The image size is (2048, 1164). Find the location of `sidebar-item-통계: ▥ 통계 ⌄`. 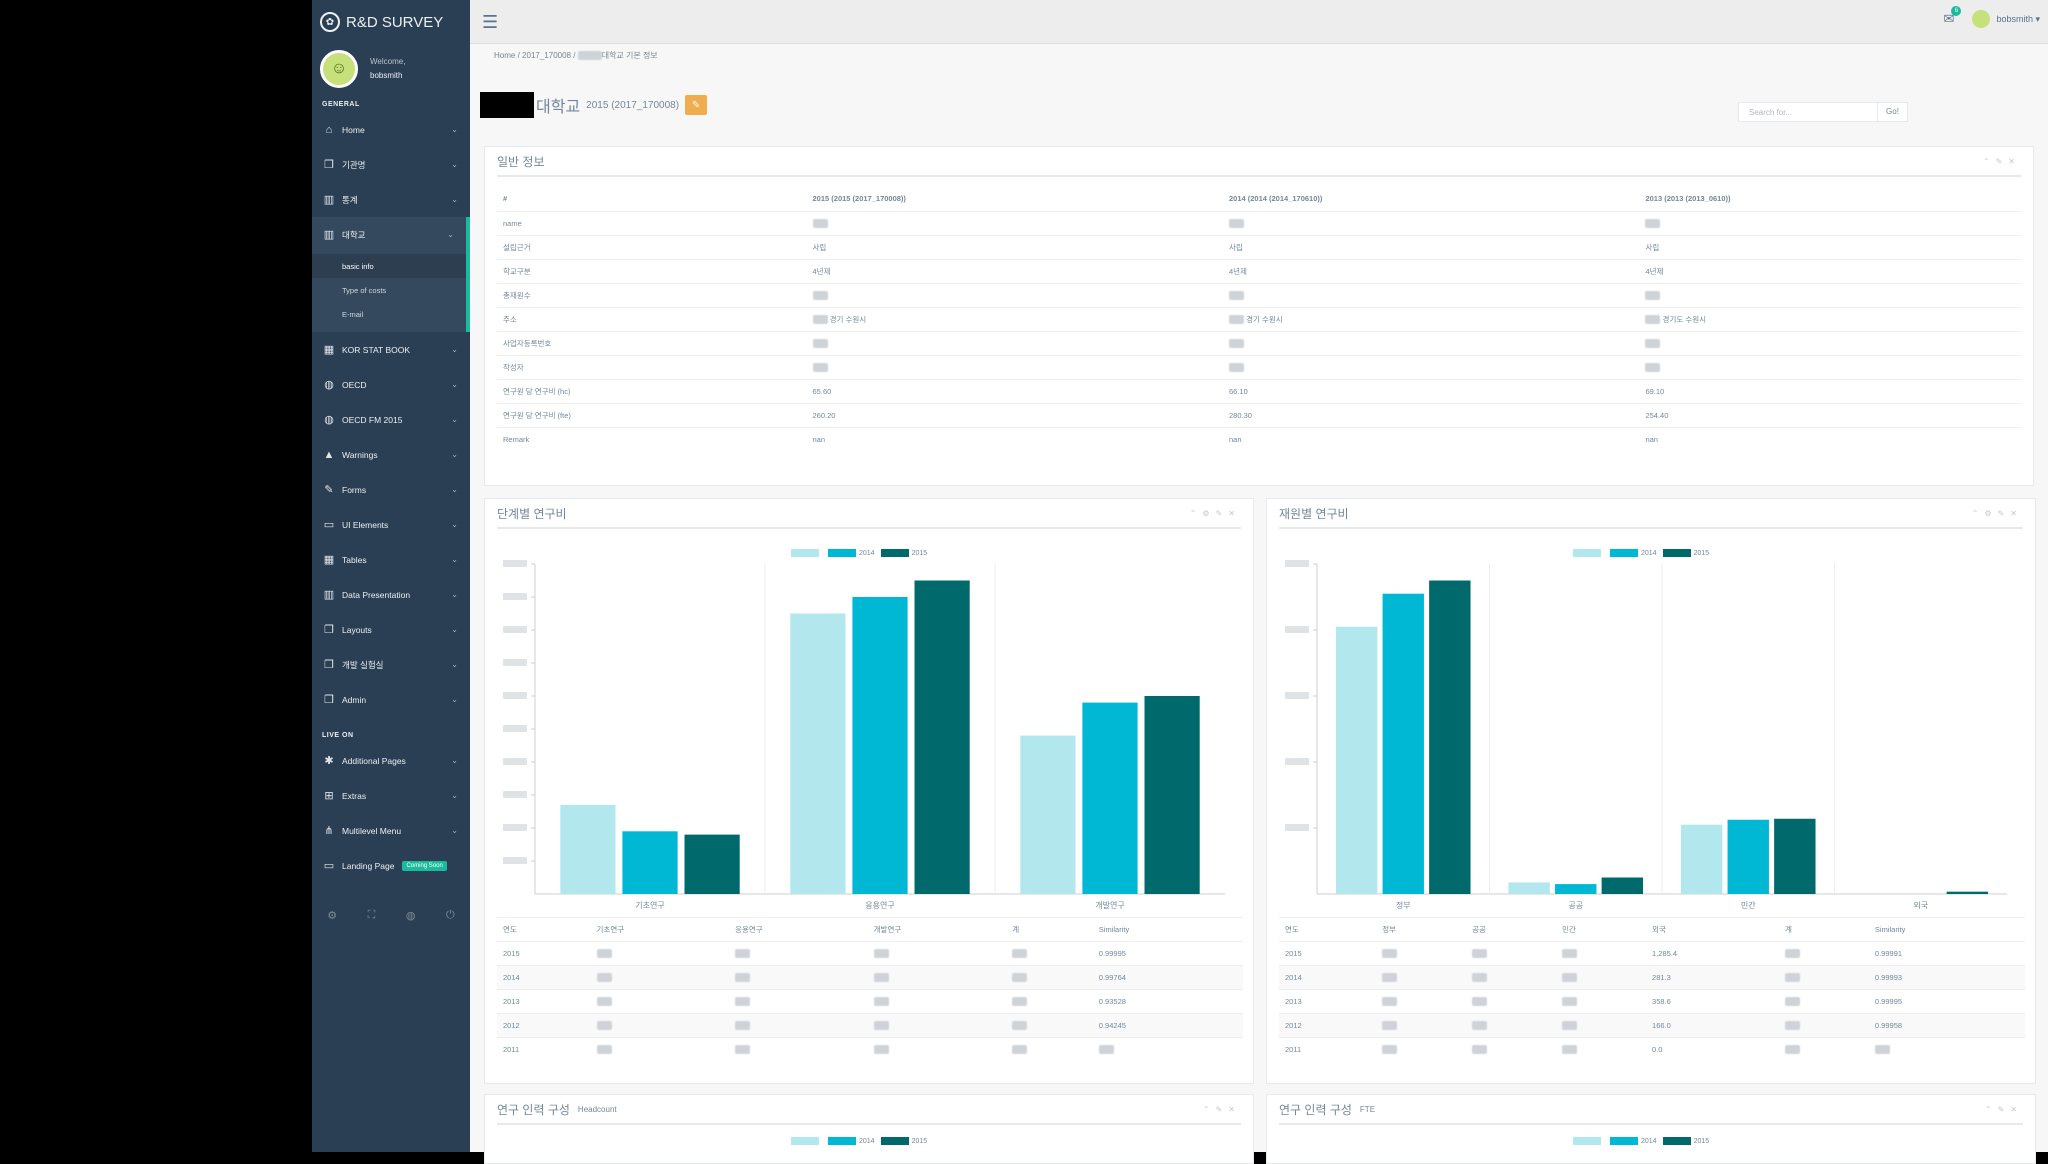

sidebar-item-통계: ▥ 통계 ⌄ is located at coordinates (391, 199).